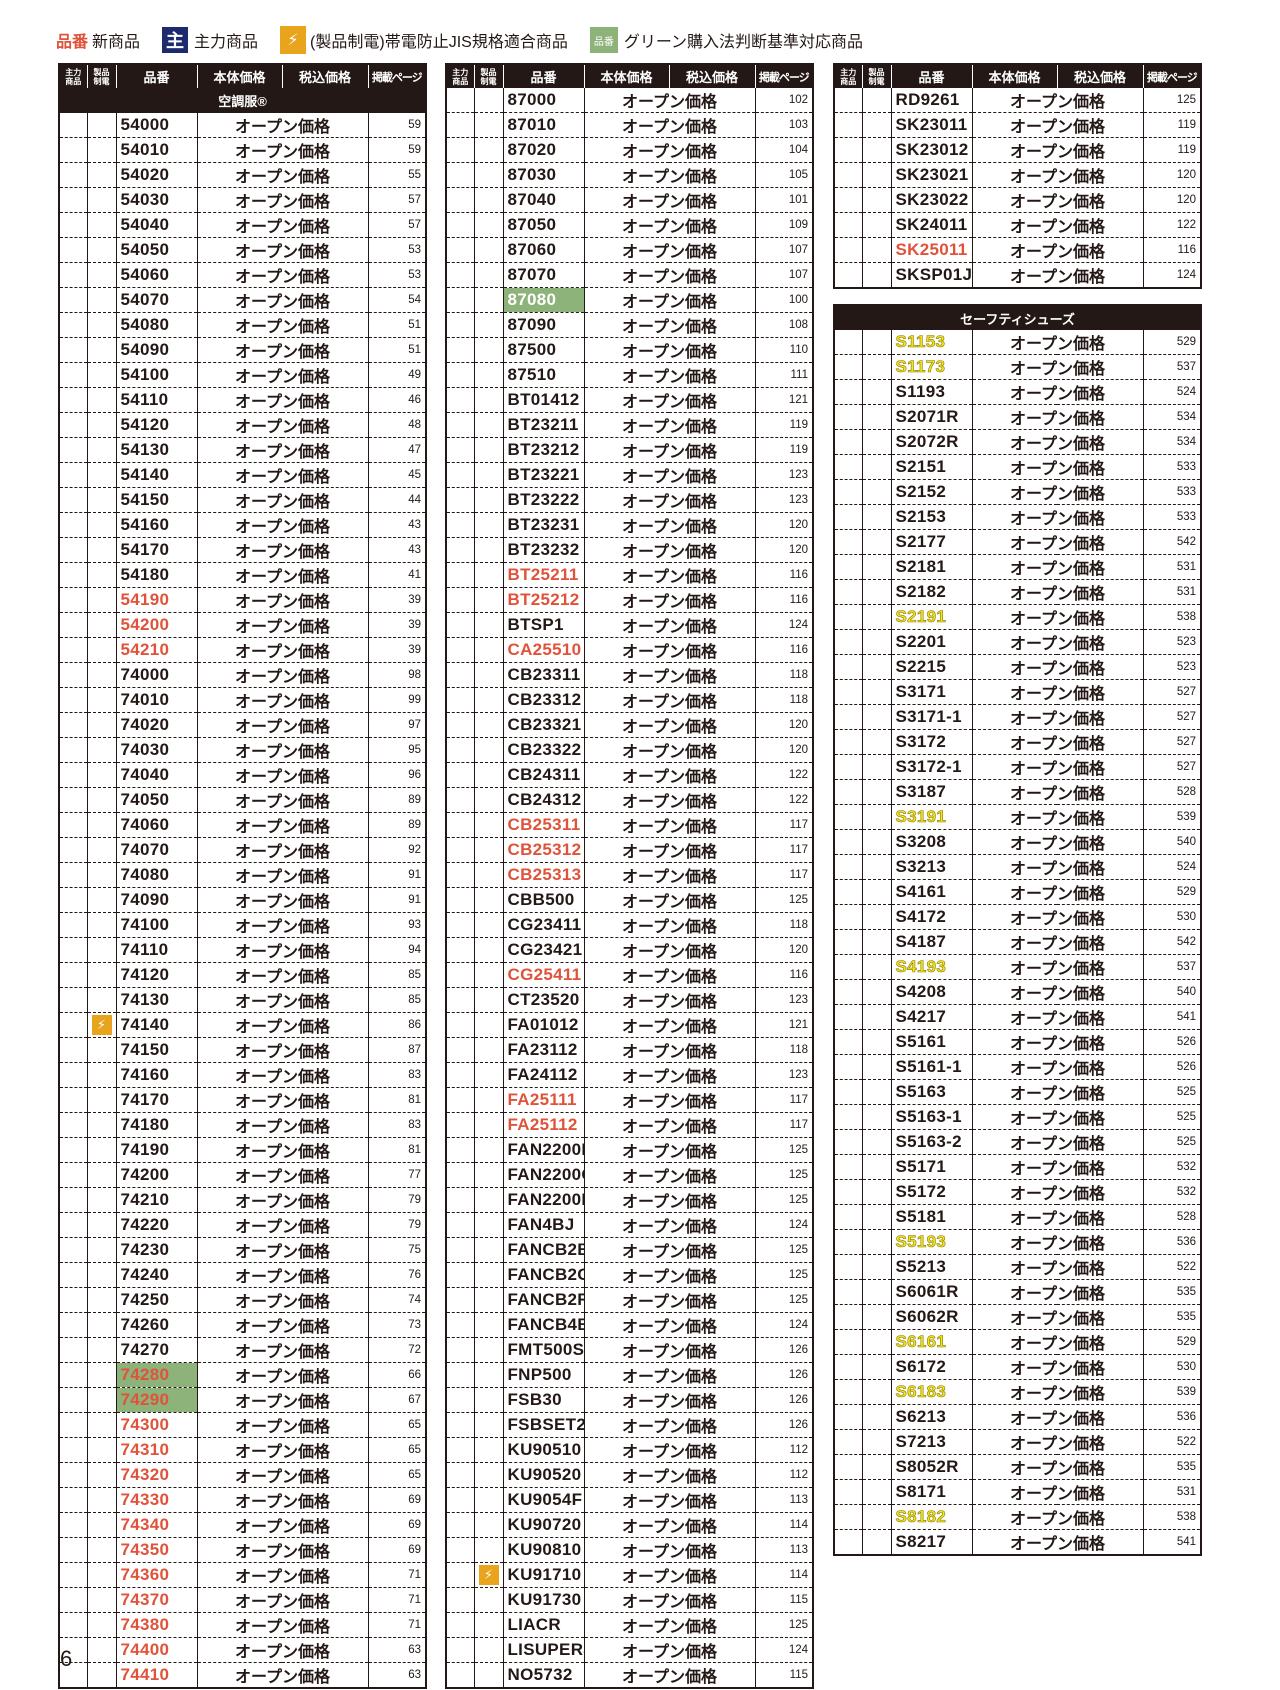 The image size is (1280, 1690). I want to click on catalog-page: 533, so click(1172, 517).